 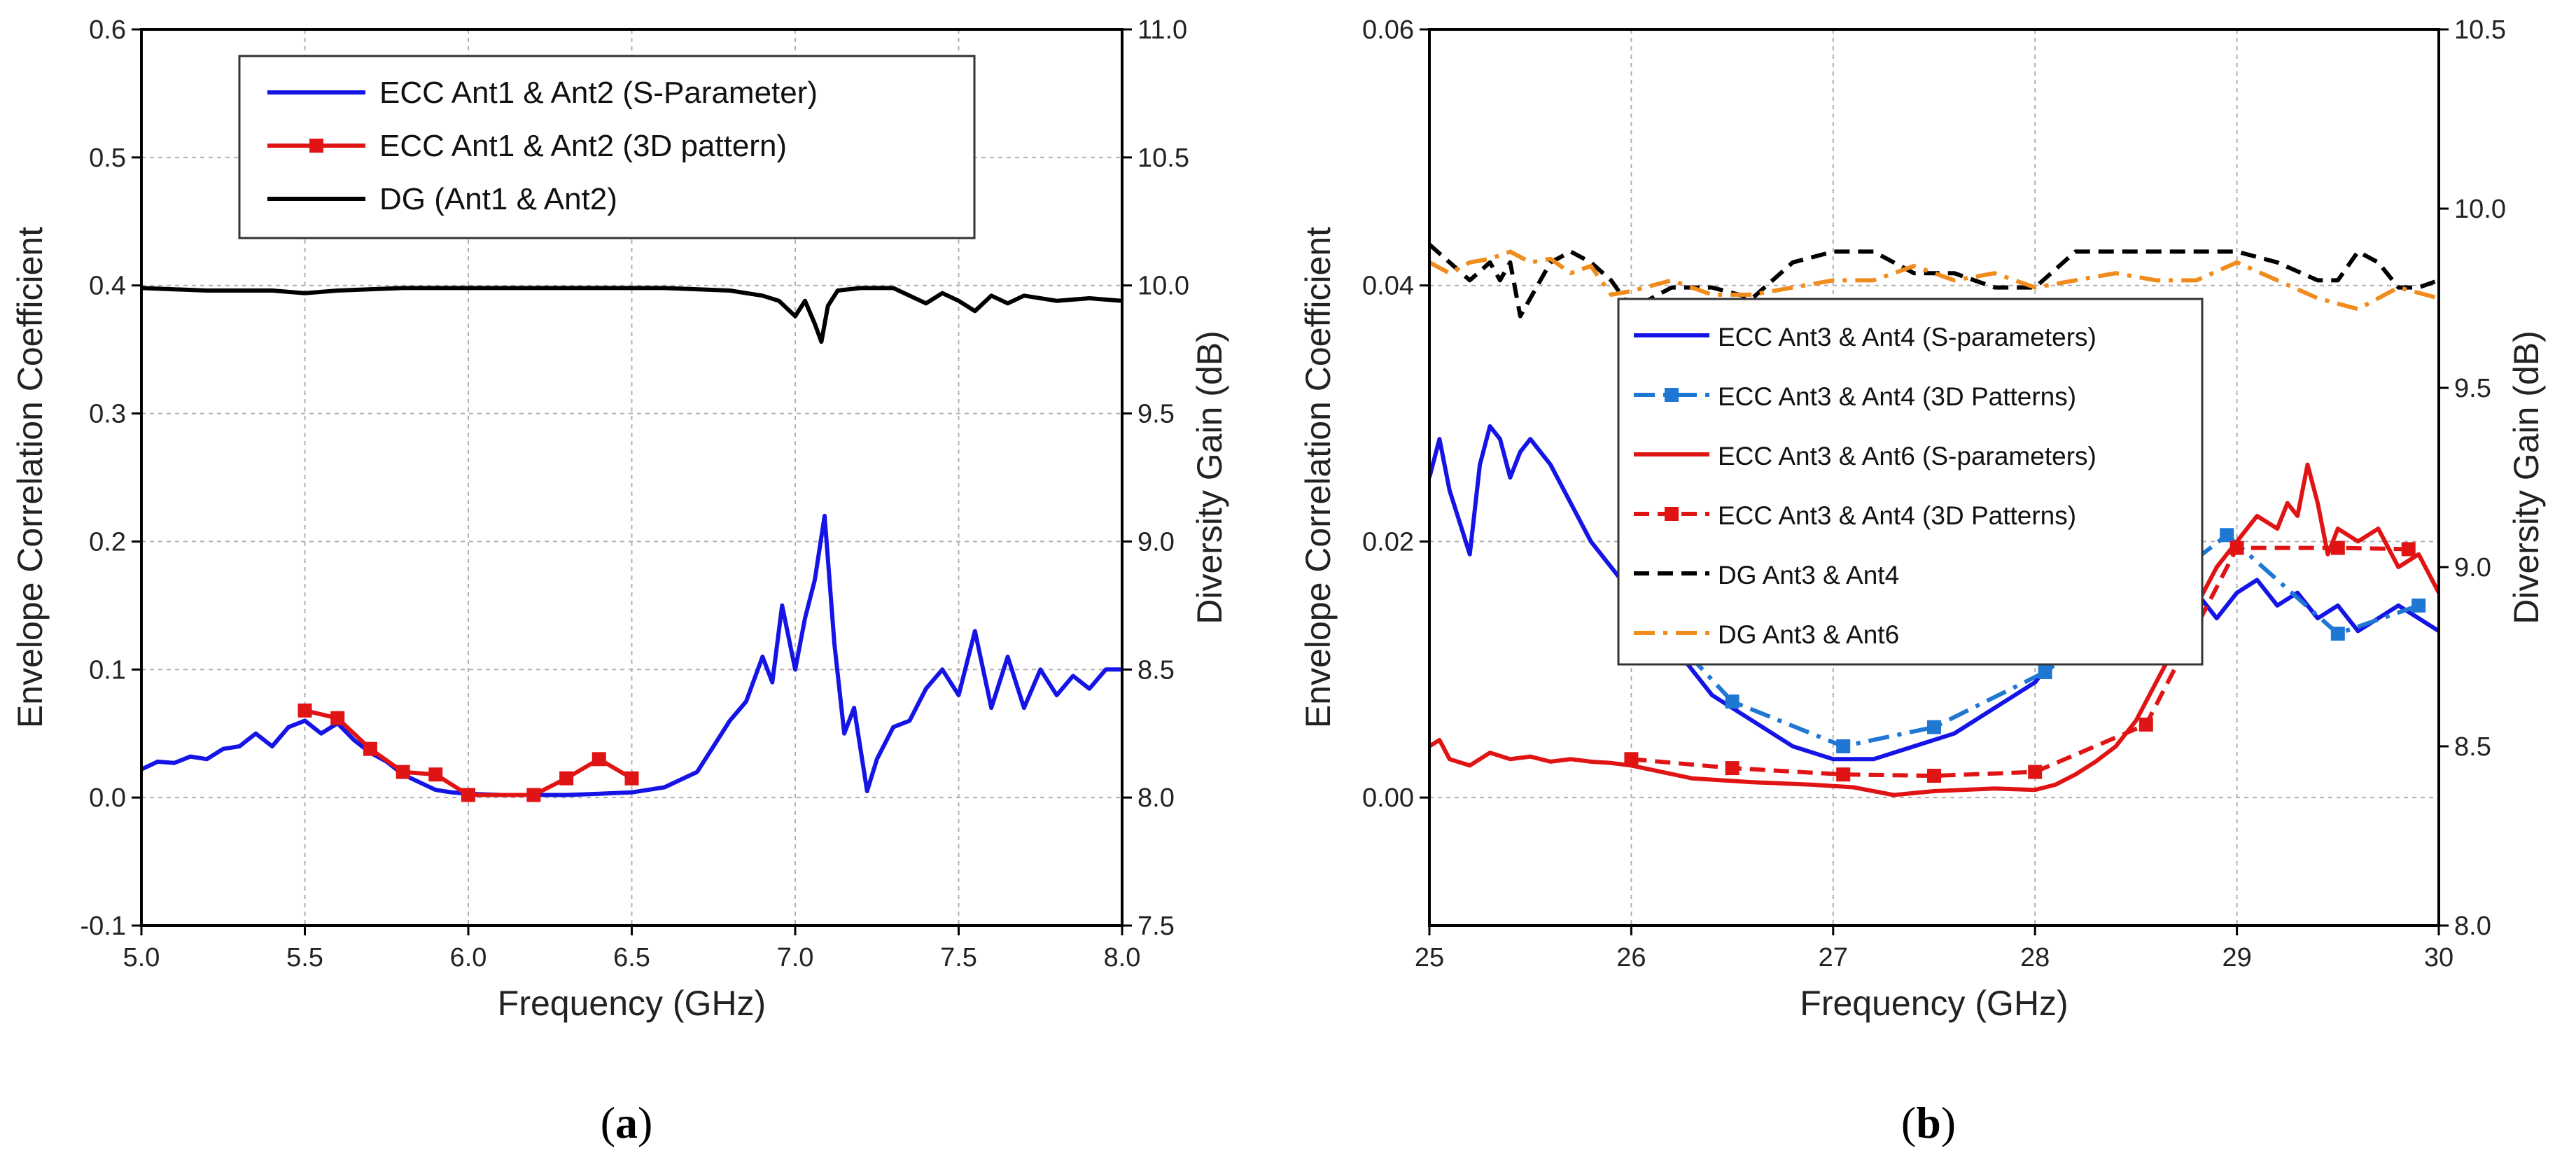 What do you see at coordinates (2035, 957) in the screenshot?
I see `x-tick-label: 28` at bounding box center [2035, 957].